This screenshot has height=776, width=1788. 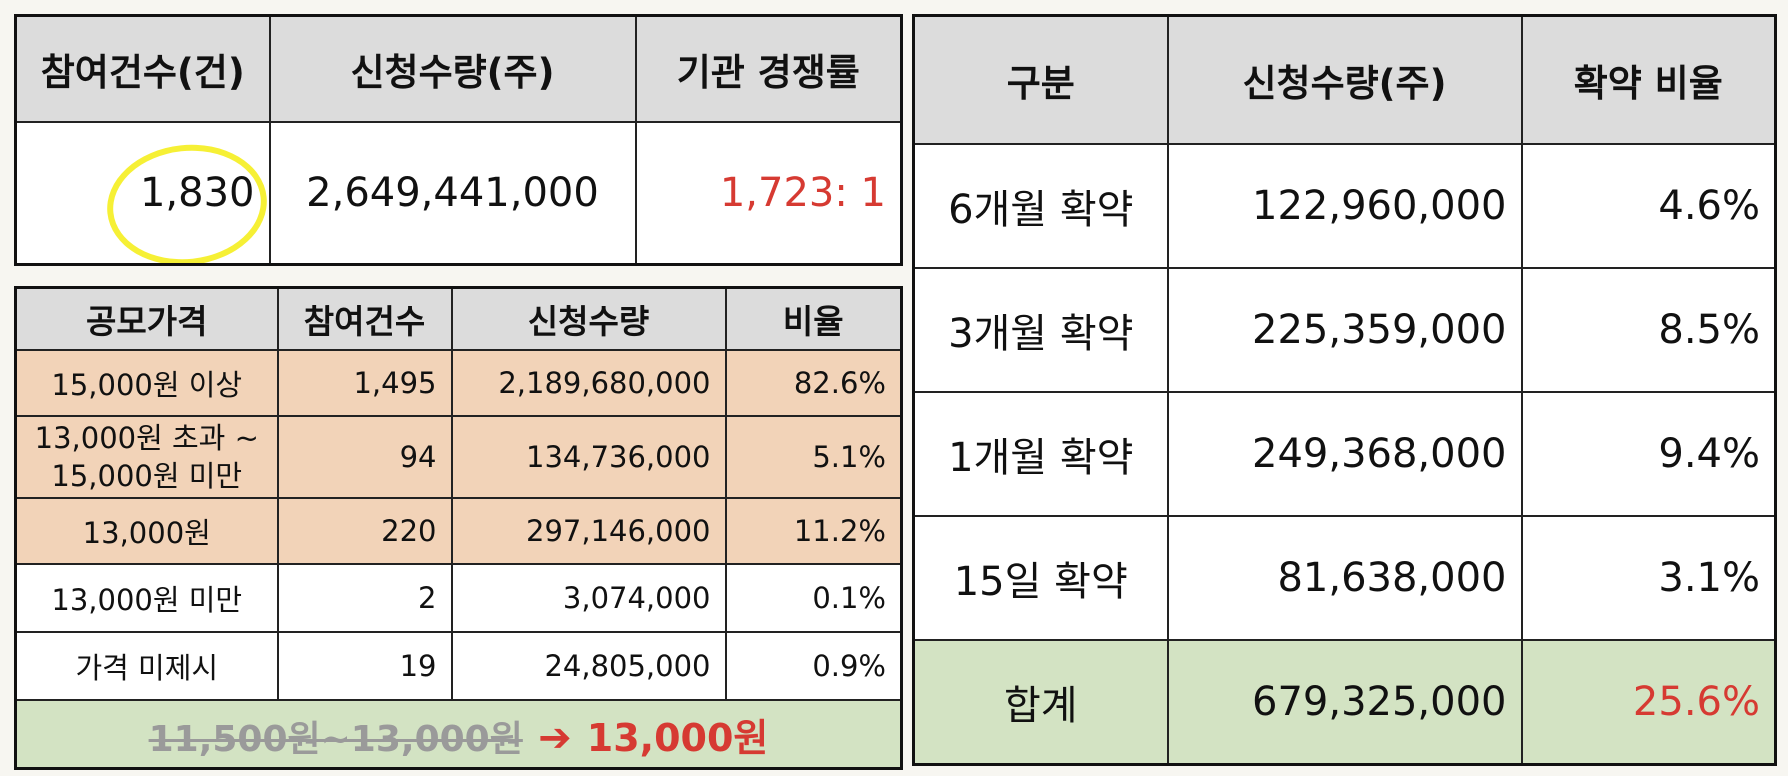 What do you see at coordinates (1648, 329) in the screenshot?
I see `ratio-value: 8.5%` at bounding box center [1648, 329].